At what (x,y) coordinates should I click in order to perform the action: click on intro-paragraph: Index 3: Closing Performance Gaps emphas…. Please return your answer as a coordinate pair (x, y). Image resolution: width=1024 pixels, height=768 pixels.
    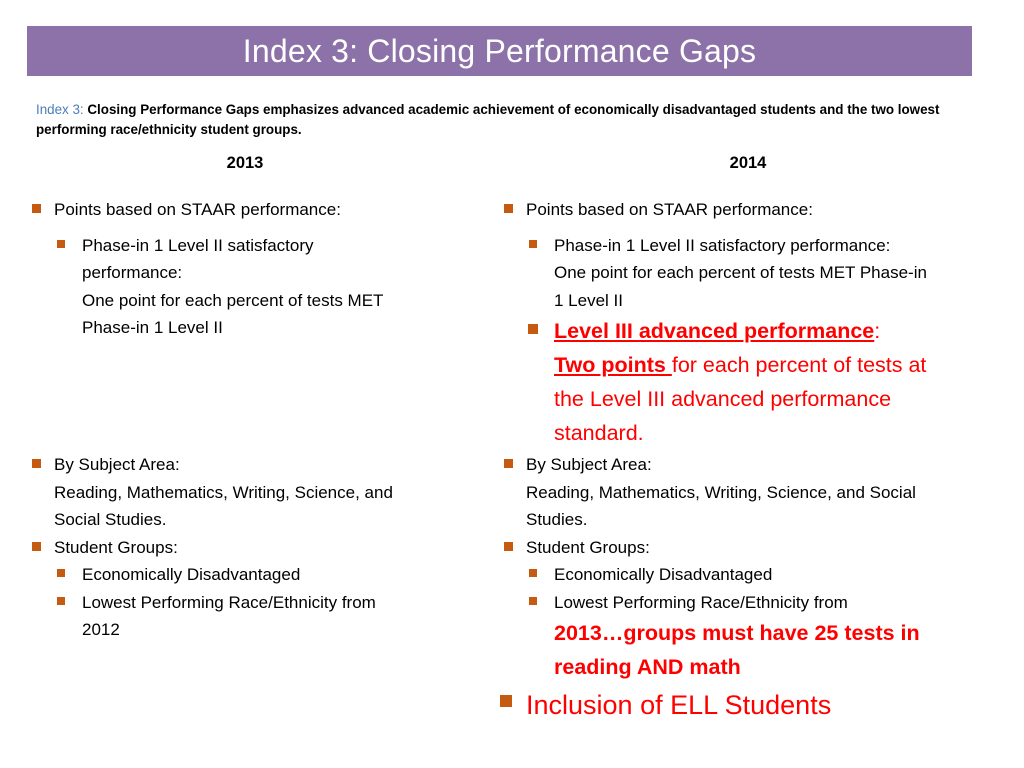
    Looking at the image, I should click on (516, 120).